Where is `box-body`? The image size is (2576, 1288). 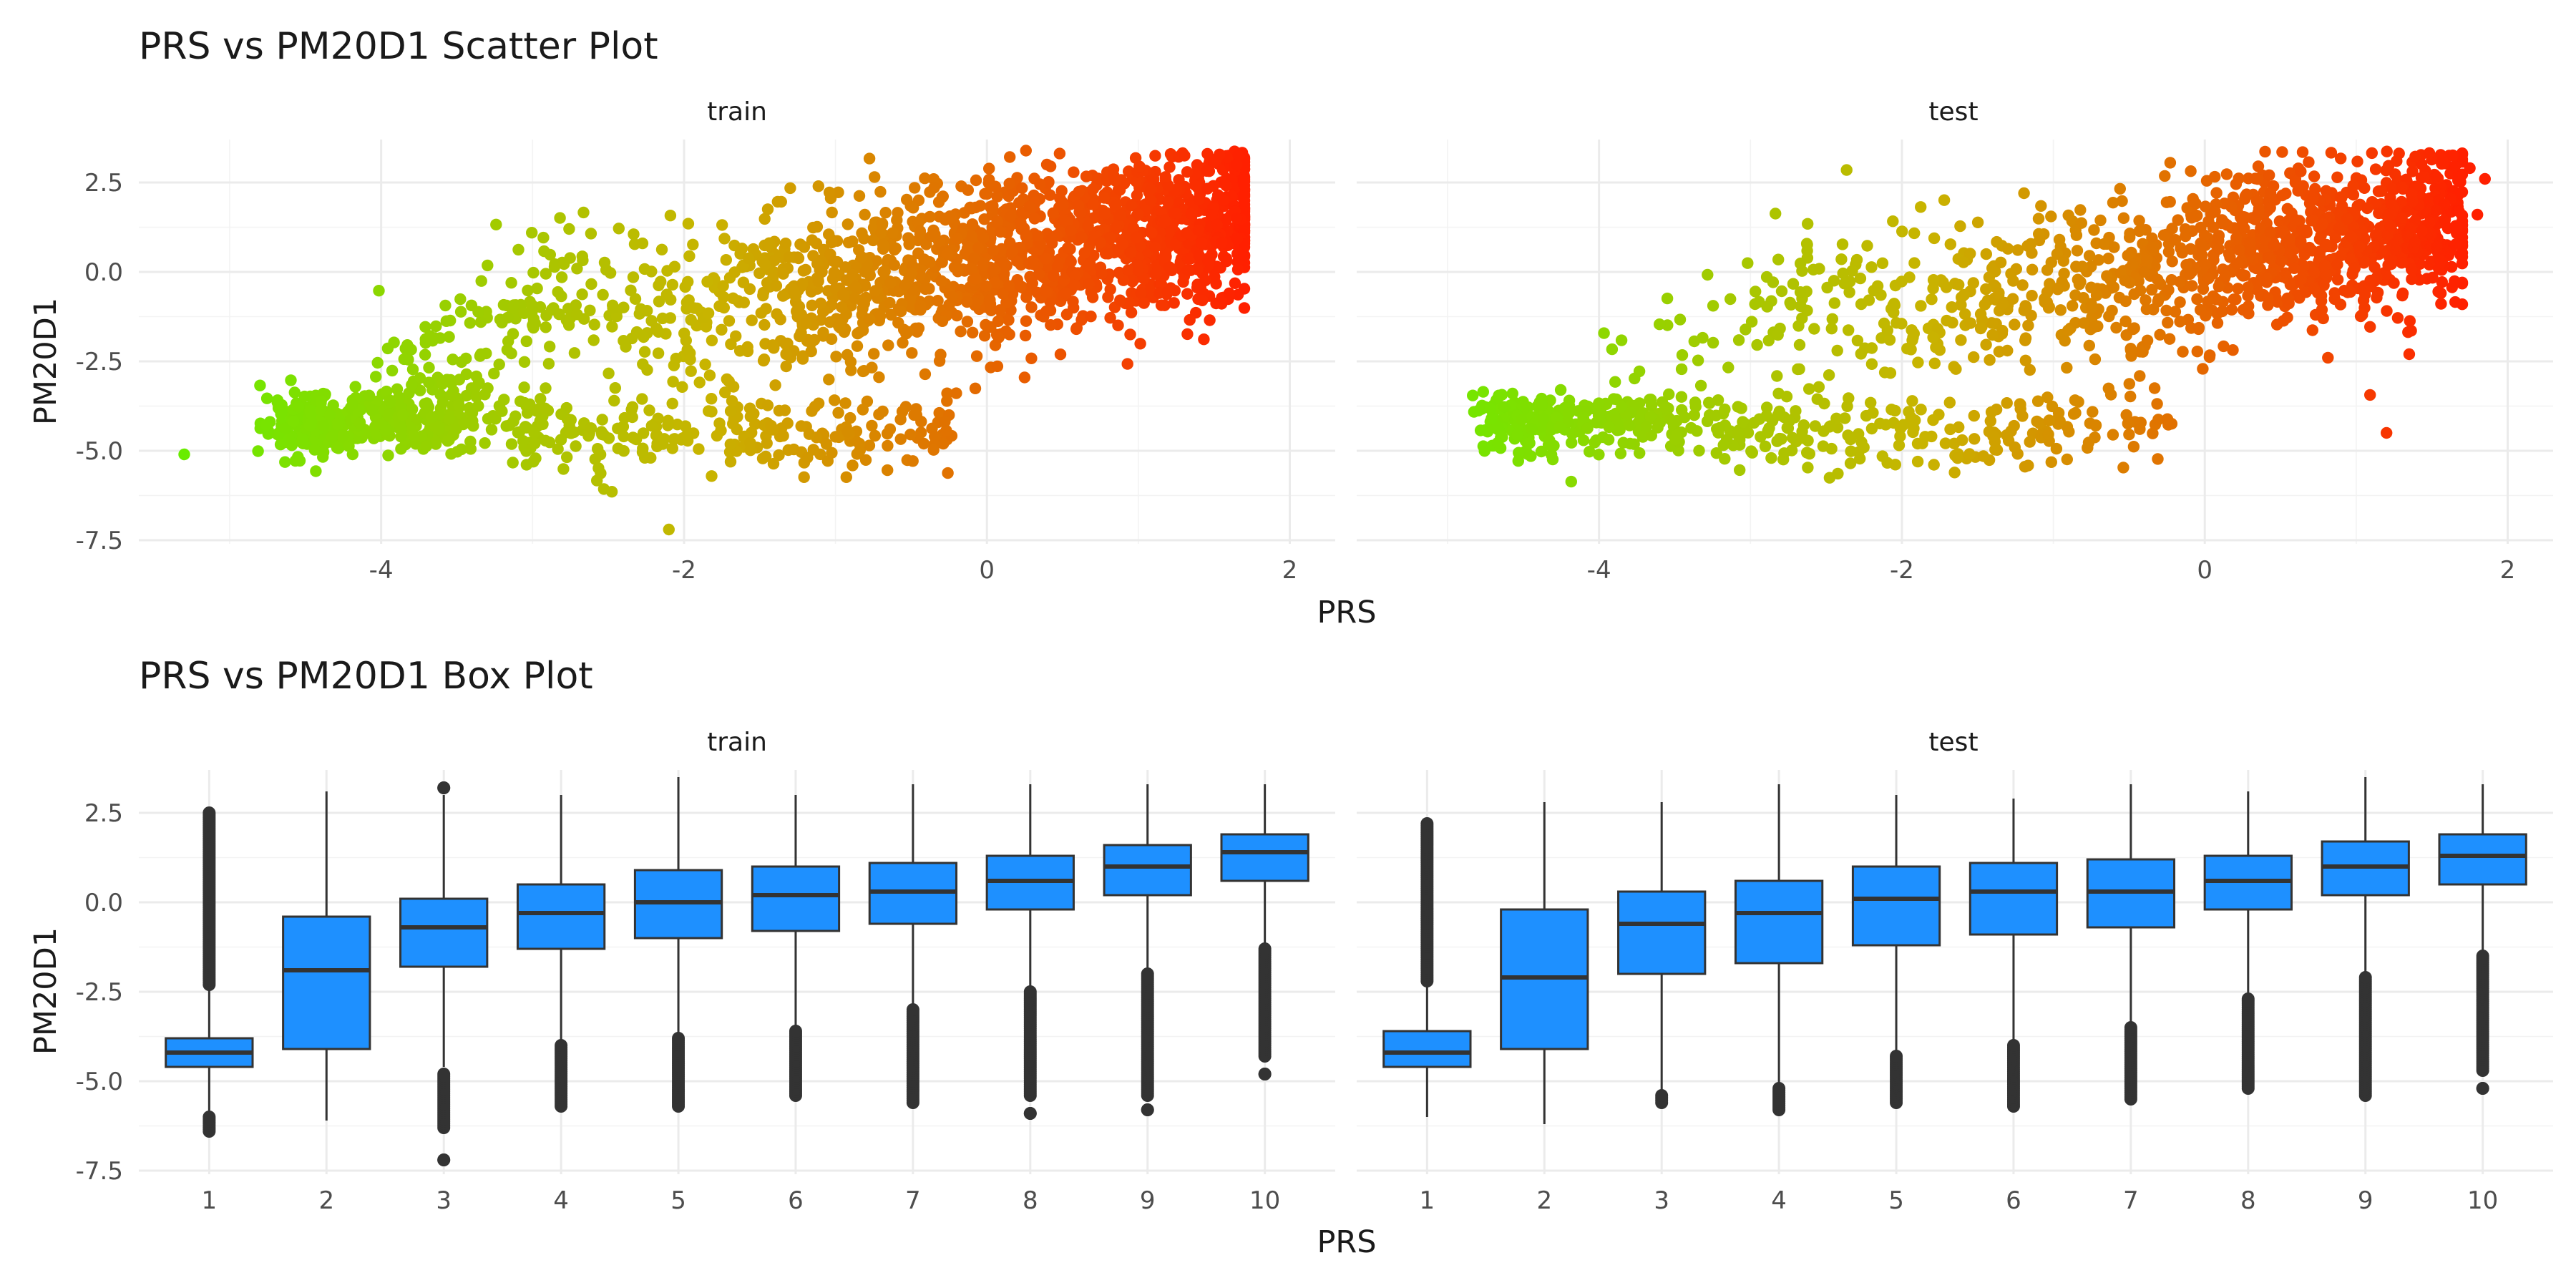
box-body is located at coordinates (561, 916).